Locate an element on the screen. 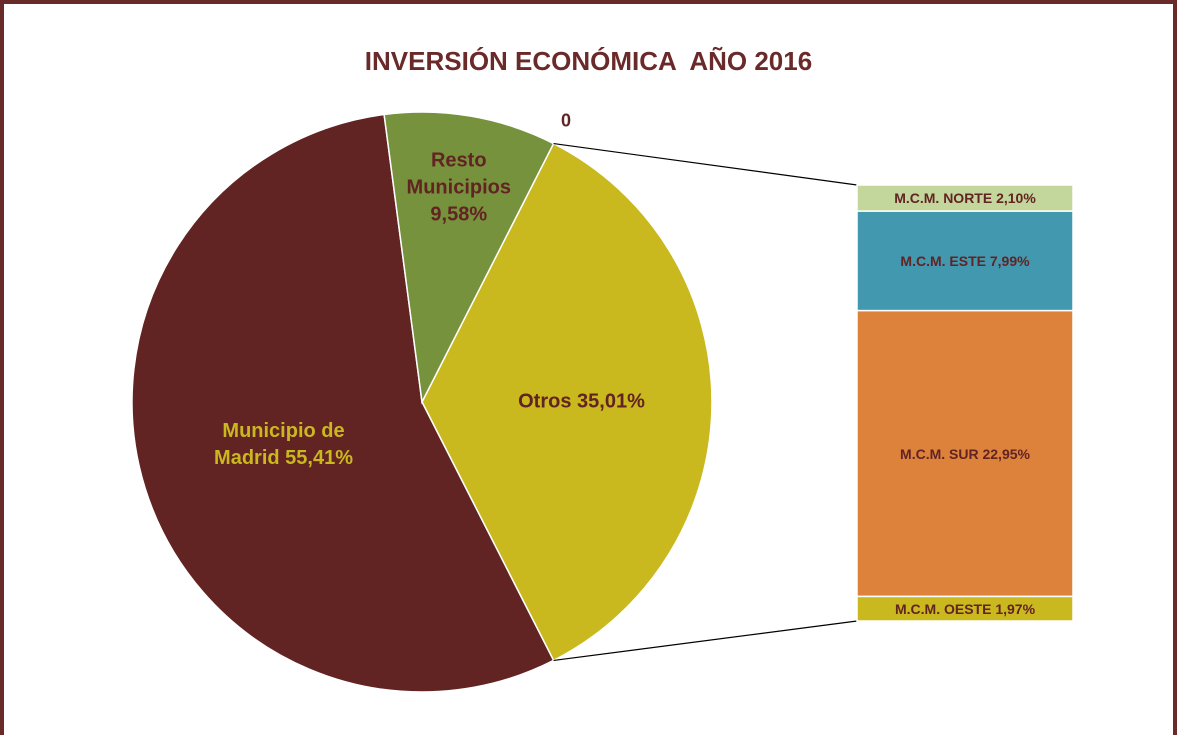 This screenshot has height=735, width=1177. slice-value: 9,58% is located at coordinates (459, 214).